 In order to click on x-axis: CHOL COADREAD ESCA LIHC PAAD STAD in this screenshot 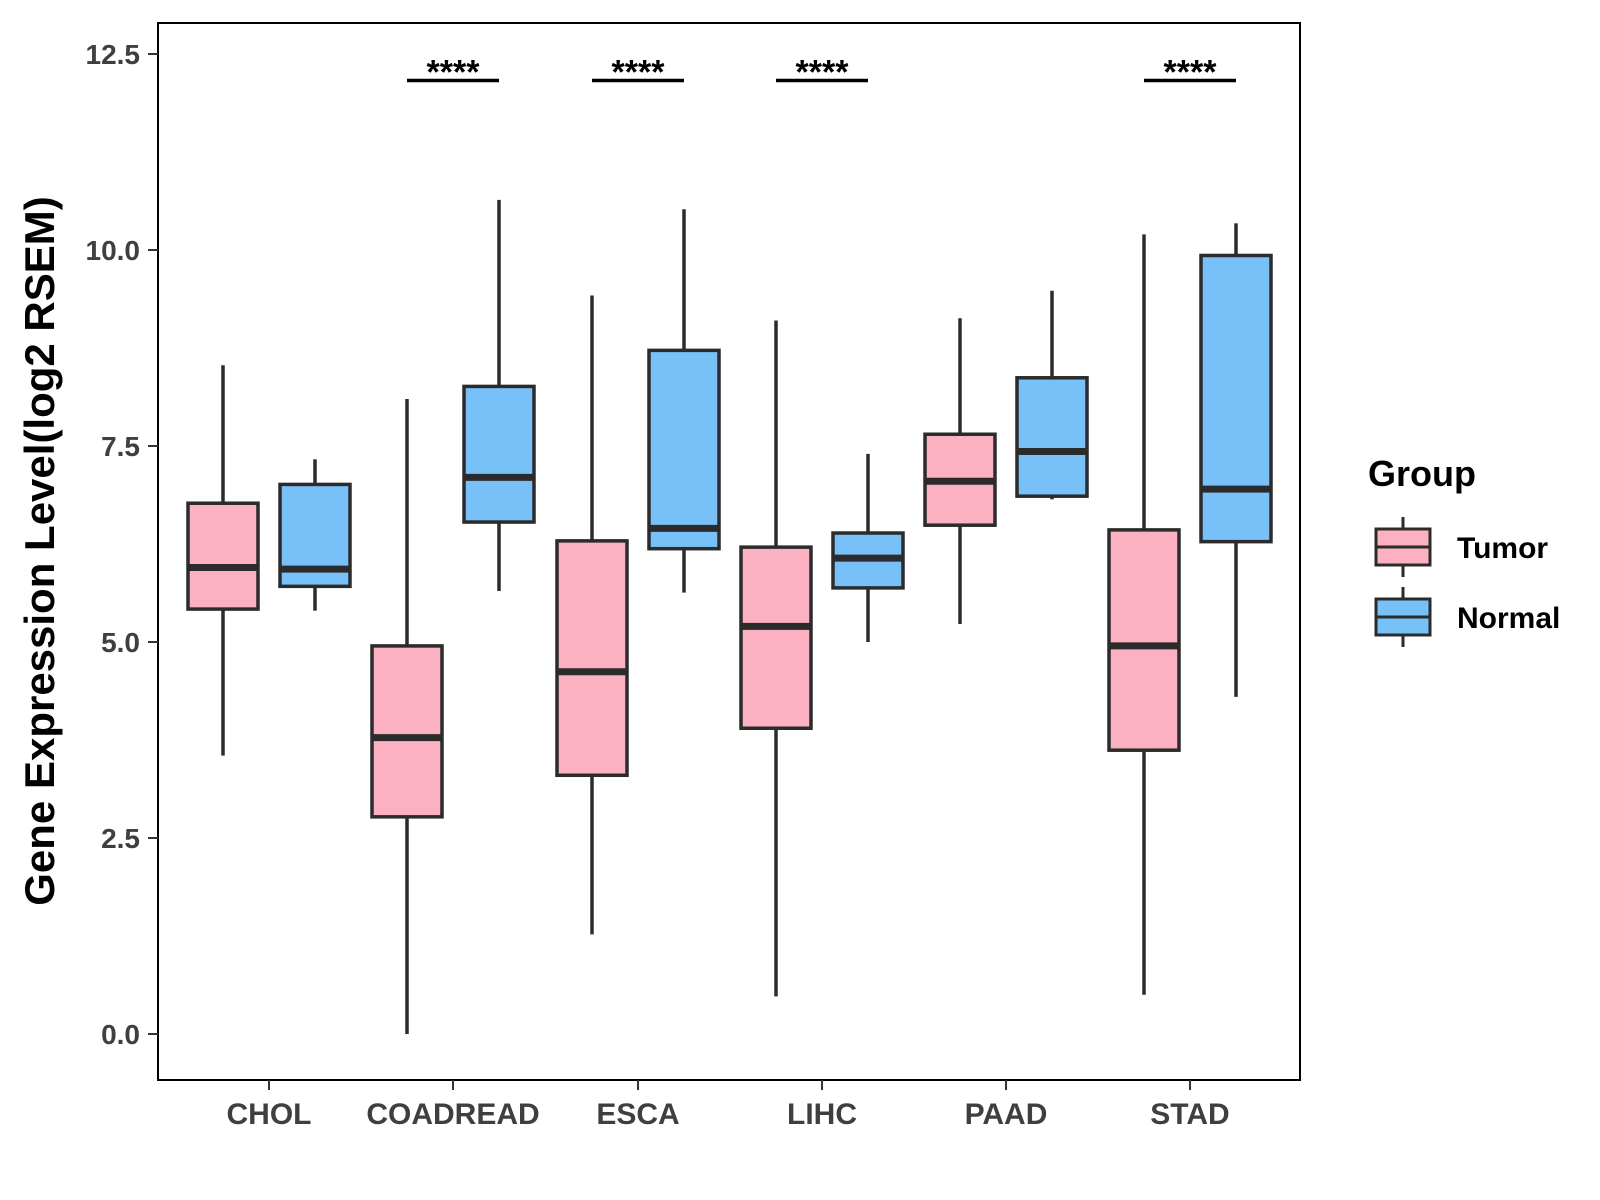, I will do `click(728, 1105)`.